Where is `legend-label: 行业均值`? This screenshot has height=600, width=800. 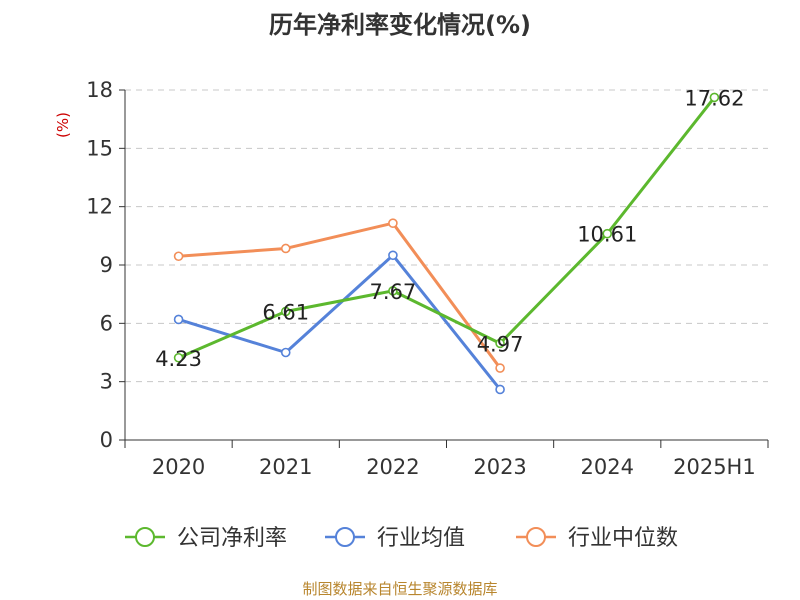 legend-label: 行业均值 is located at coordinates (421, 538).